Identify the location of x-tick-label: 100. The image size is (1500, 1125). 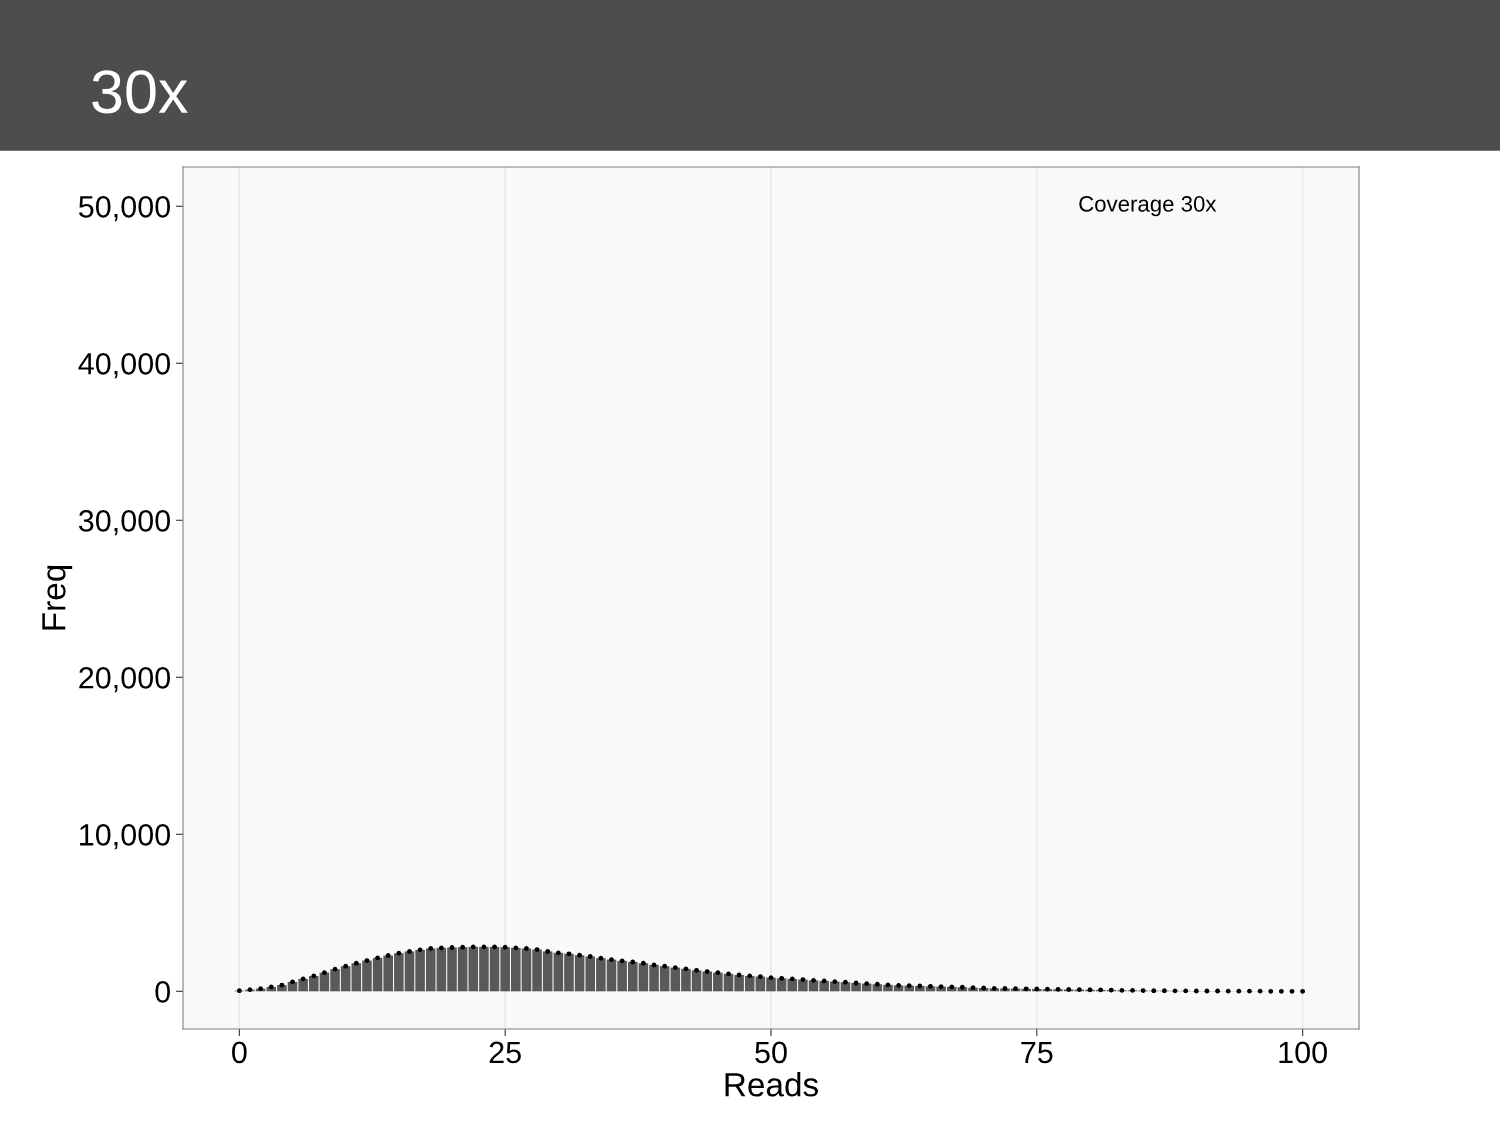
(1303, 1052).